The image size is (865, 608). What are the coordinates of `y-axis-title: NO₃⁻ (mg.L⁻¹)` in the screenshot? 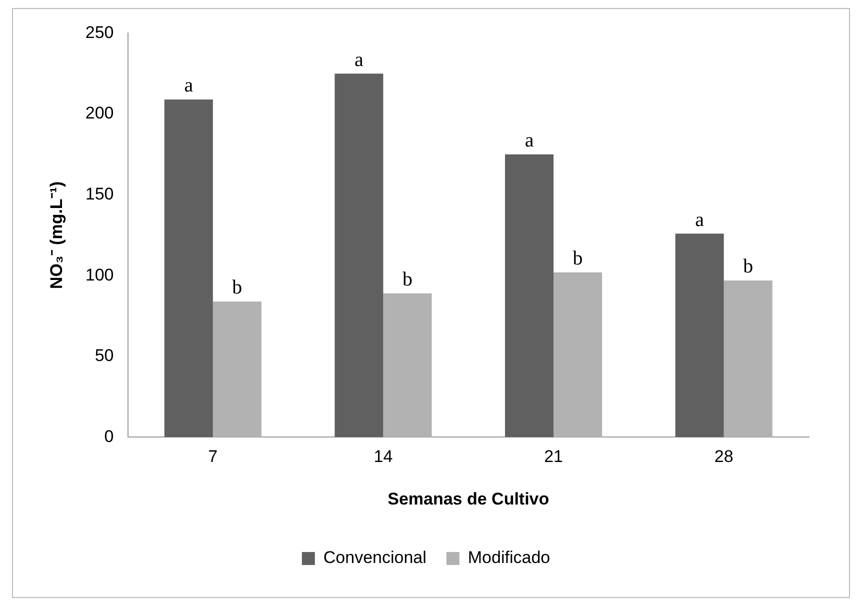 It's located at (56, 235).